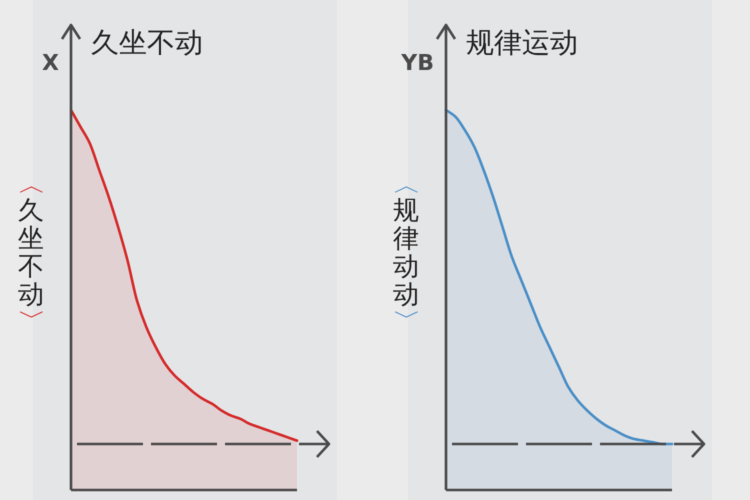 The width and height of the screenshot is (750, 500). I want to click on chart-title: 久坐不动, so click(147, 42).